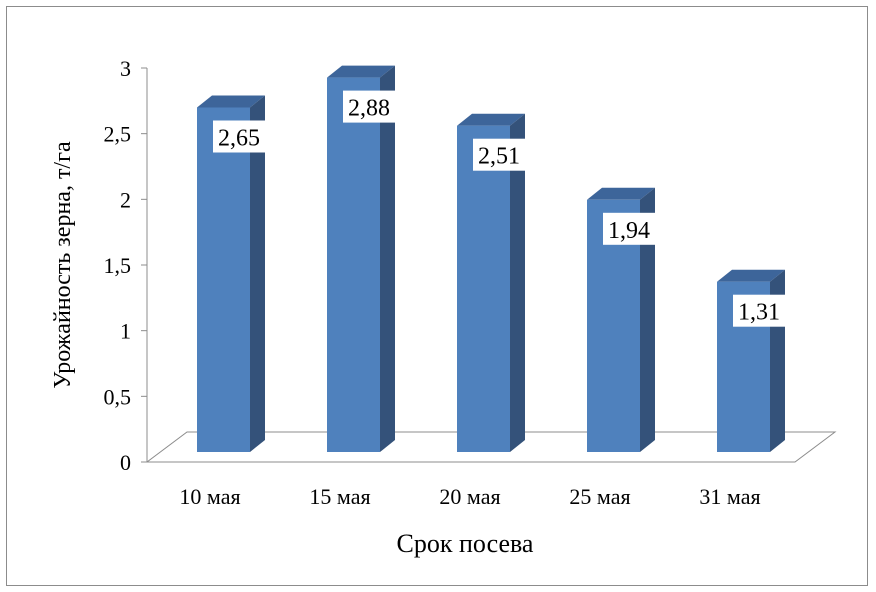 The height and width of the screenshot is (592, 876). I want to click on y-tick-label: 1,5, so click(118, 265).